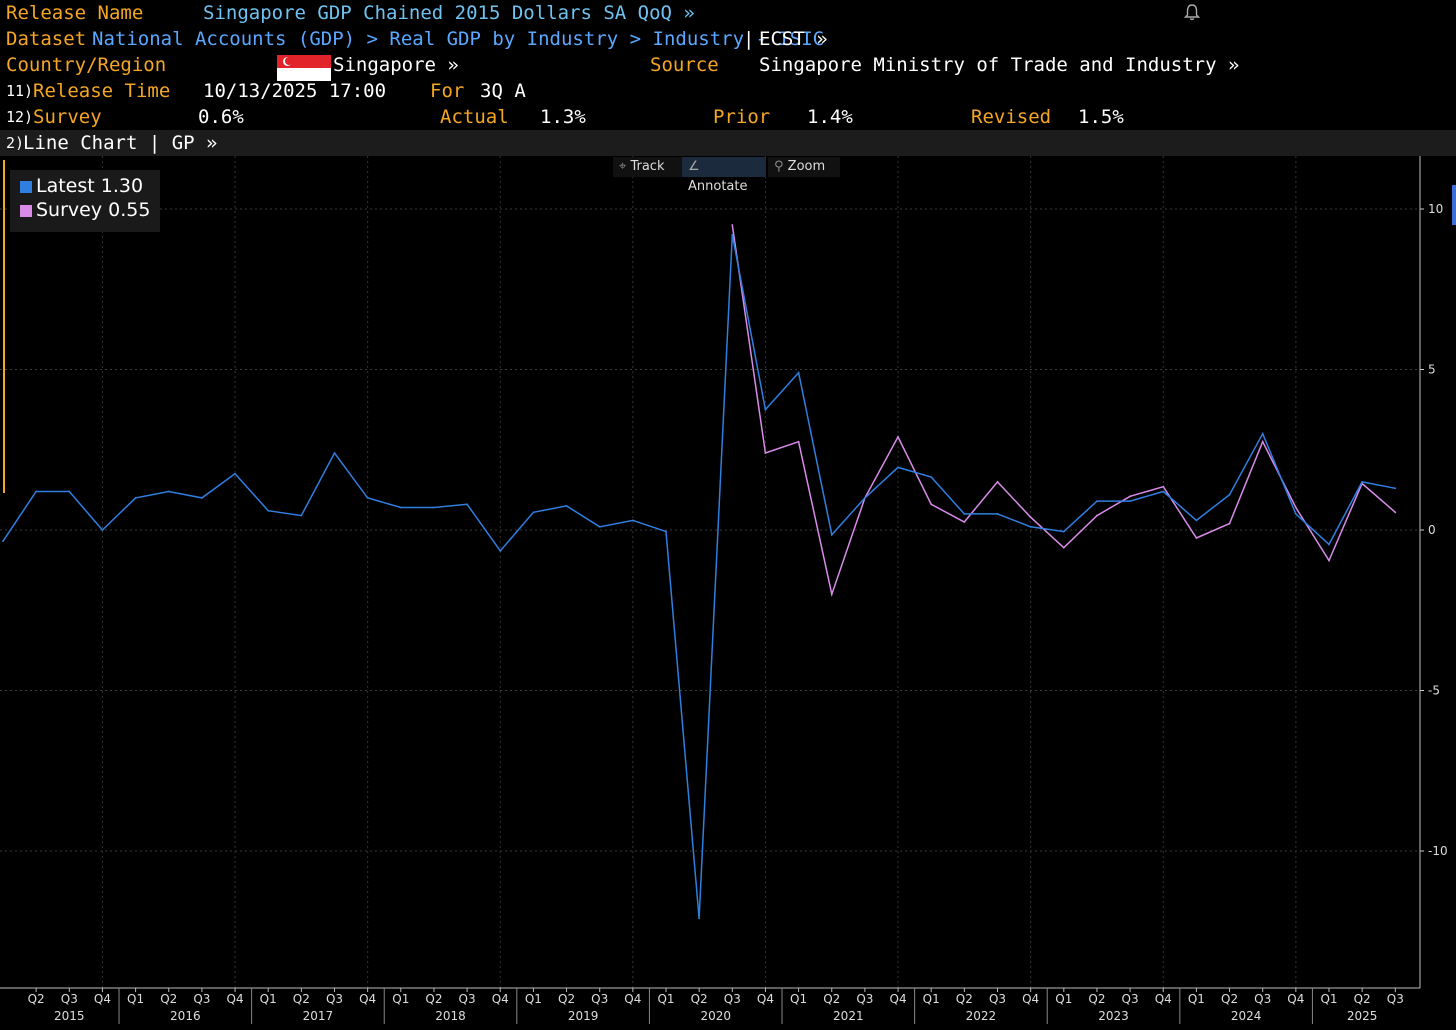 The image size is (1456, 1030). Describe the element at coordinates (122, 186) in the screenshot. I see `legend-latest-value: 1.30` at that location.